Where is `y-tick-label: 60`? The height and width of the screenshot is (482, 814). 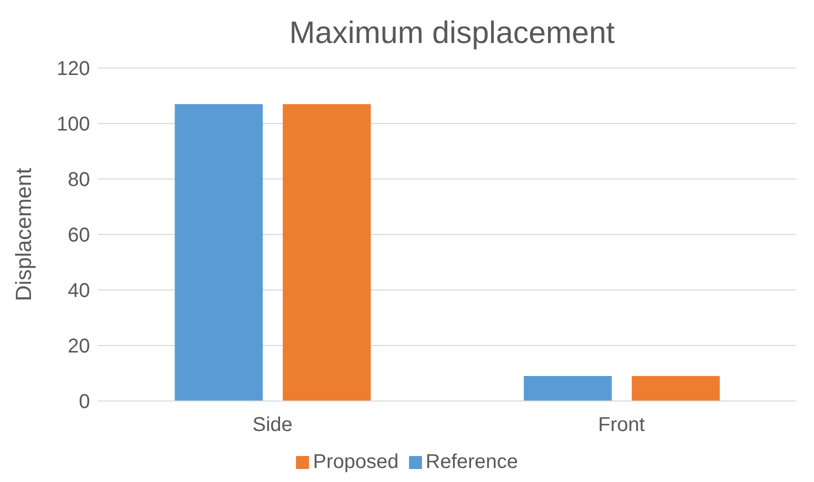
y-tick-label: 60 is located at coordinates (79, 235).